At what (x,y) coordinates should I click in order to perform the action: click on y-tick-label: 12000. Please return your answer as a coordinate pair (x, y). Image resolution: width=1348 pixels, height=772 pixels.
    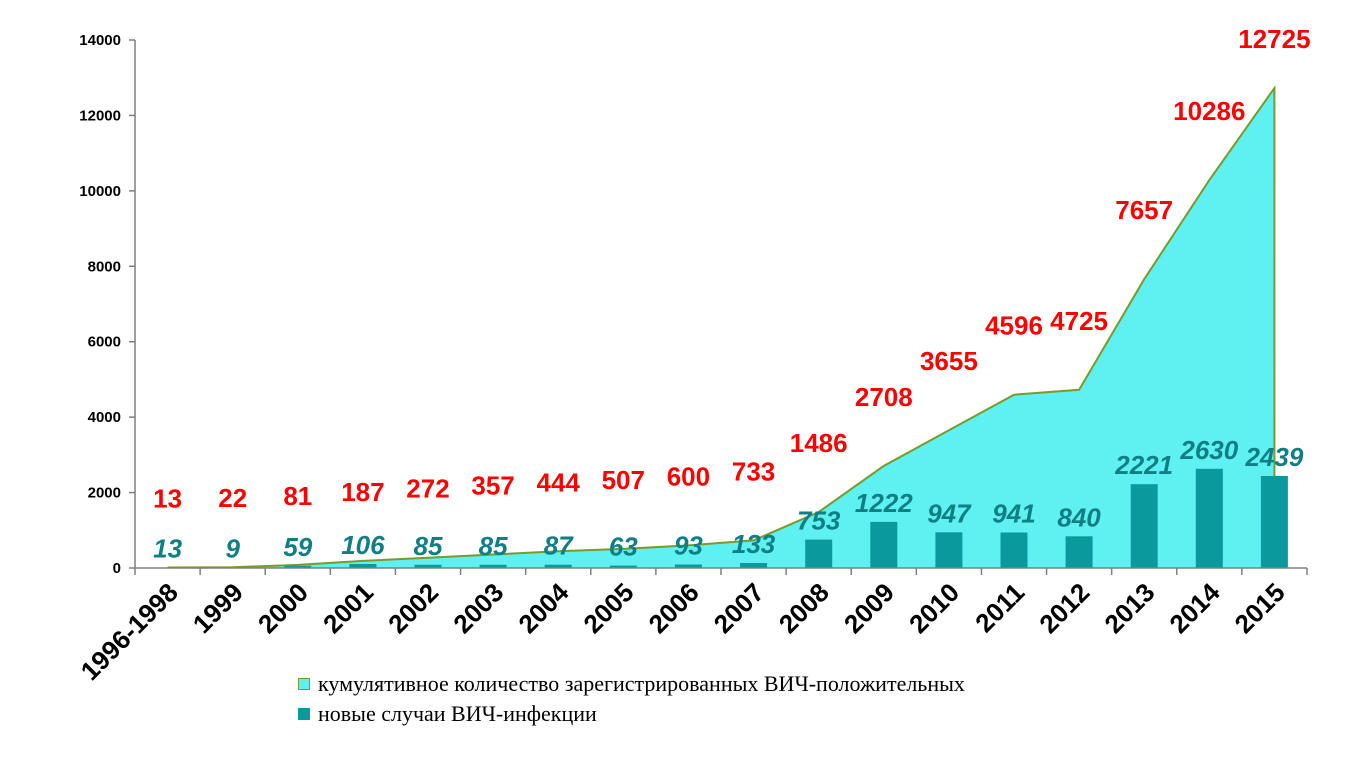
    Looking at the image, I should click on (100, 115).